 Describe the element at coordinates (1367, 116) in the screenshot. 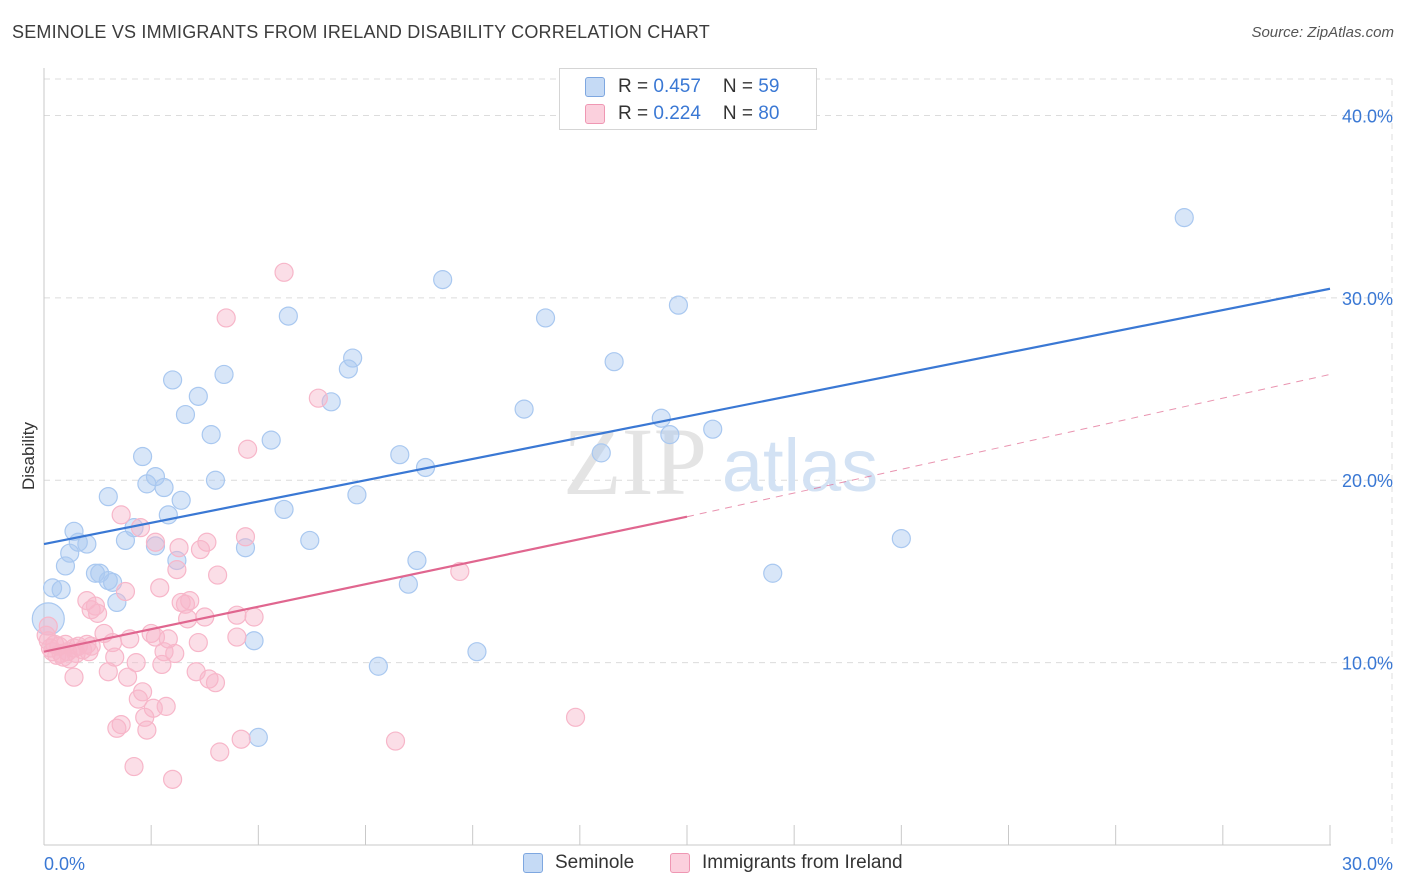

I see `y-tick-label: 40.0%` at that location.